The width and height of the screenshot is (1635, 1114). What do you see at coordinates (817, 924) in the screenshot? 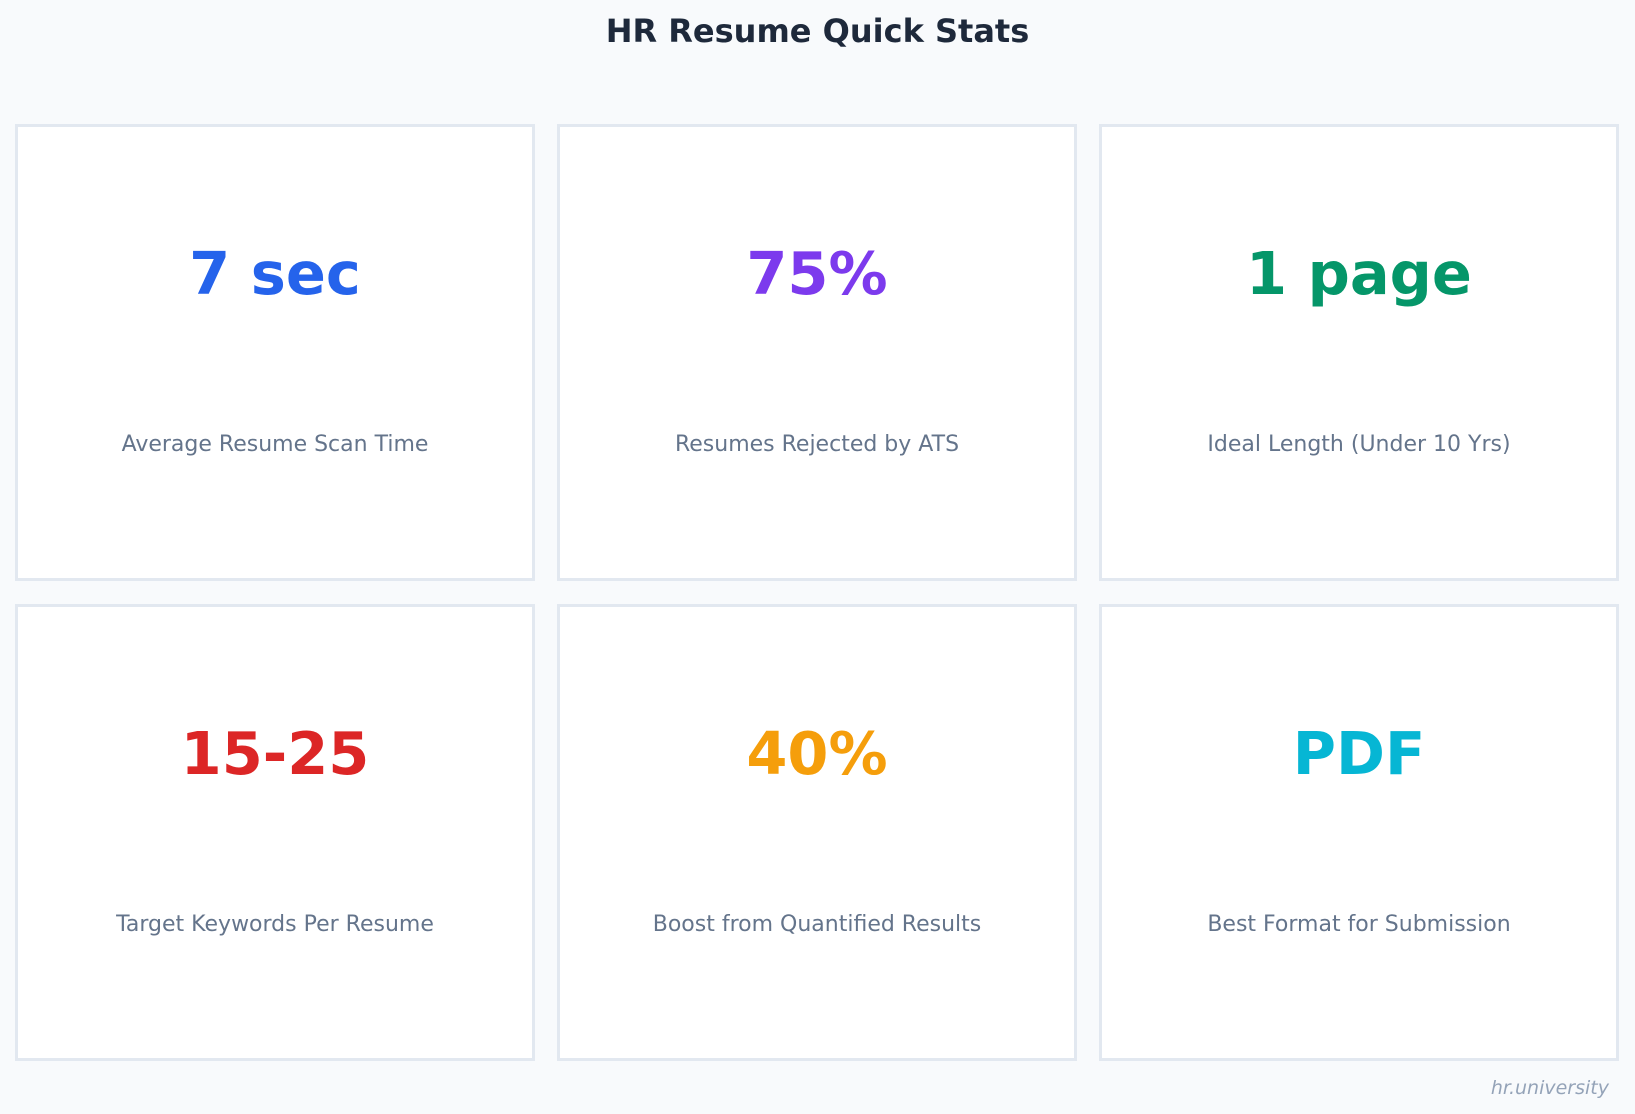
I see `stat-label: Boost from Quantified Results` at bounding box center [817, 924].